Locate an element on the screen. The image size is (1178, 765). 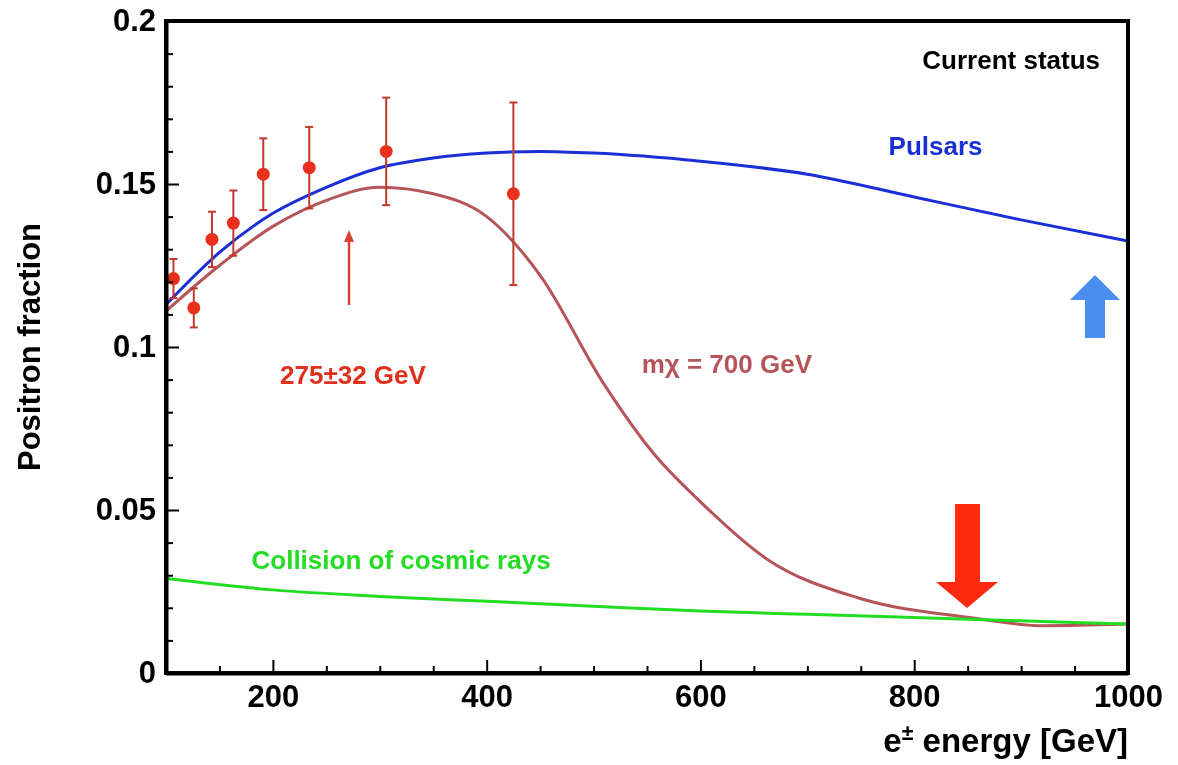
y-tick-label: 0.15 is located at coordinates (125, 184).